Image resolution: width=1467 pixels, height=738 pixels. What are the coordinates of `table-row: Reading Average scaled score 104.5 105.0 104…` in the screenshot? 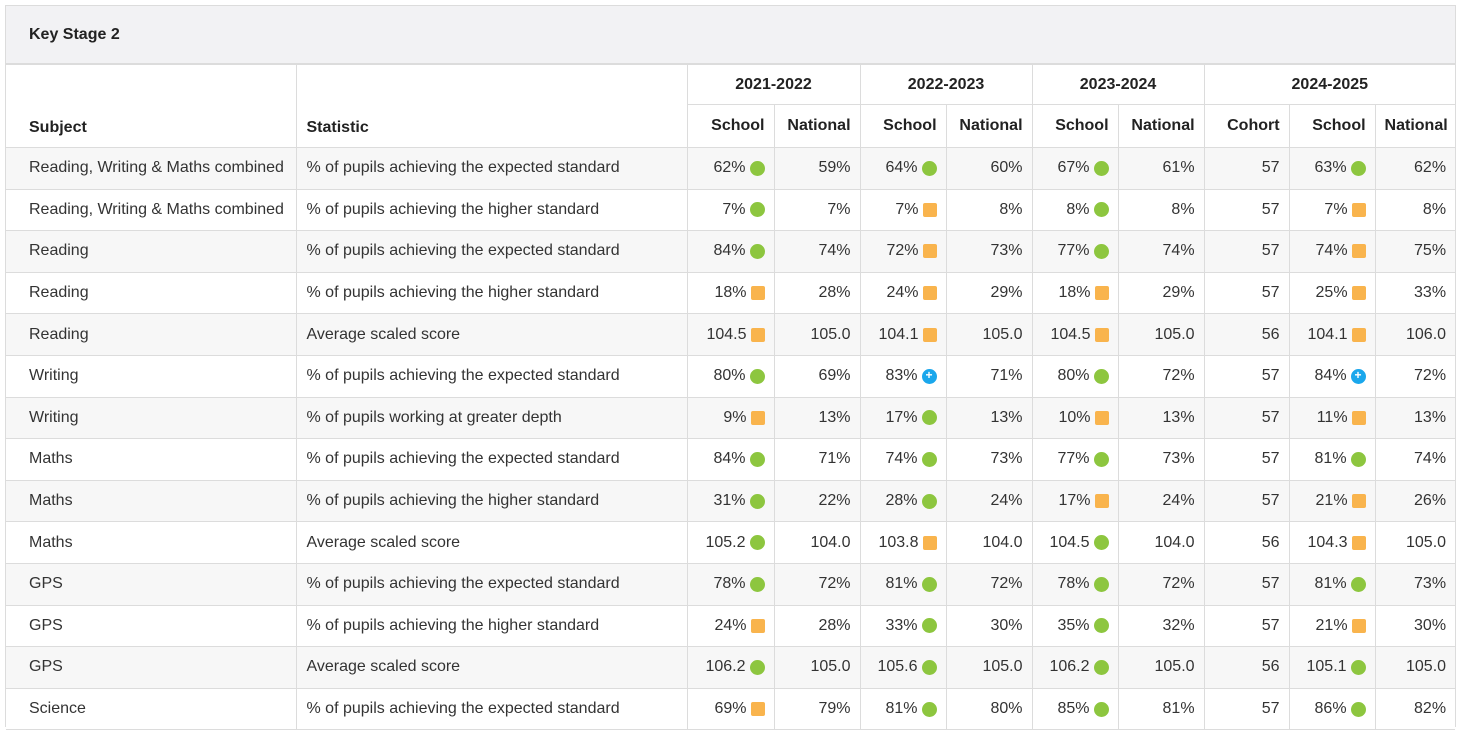 It's located at (731, 334).